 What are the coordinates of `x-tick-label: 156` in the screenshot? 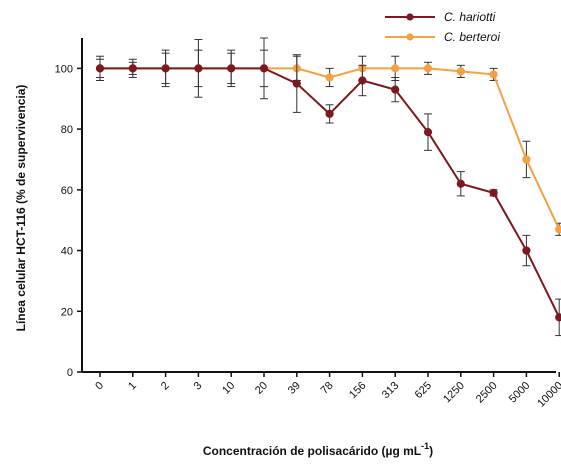 It's located at (357, 390).